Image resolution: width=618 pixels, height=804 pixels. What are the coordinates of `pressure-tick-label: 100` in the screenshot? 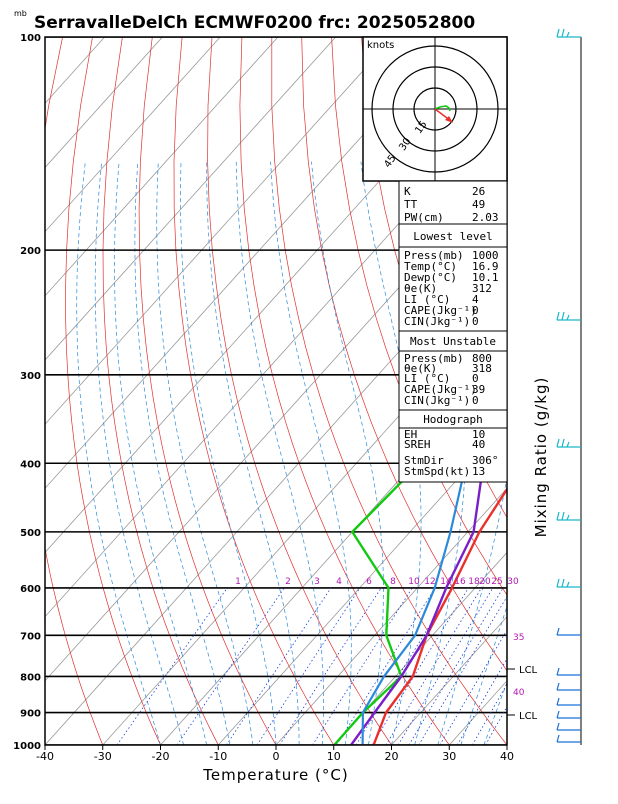 It's located at (30, 38).